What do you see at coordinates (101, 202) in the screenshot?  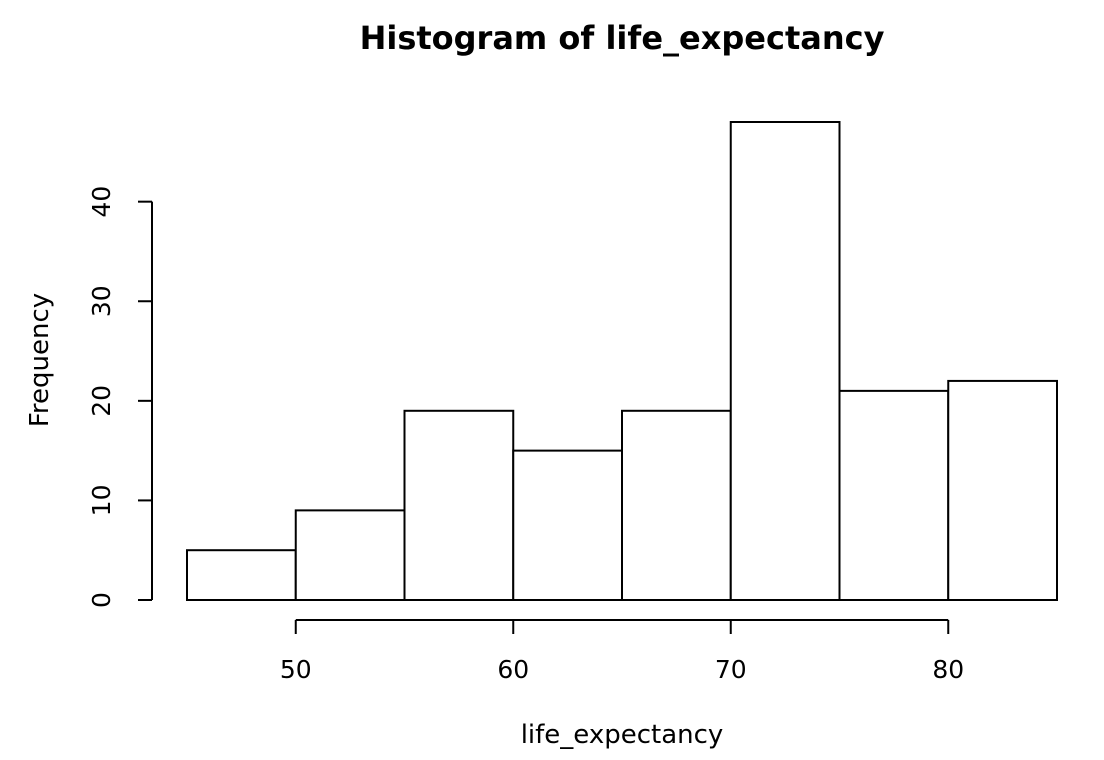 I see `y-tick-label-4: 40` at bounding box center [101, 202].